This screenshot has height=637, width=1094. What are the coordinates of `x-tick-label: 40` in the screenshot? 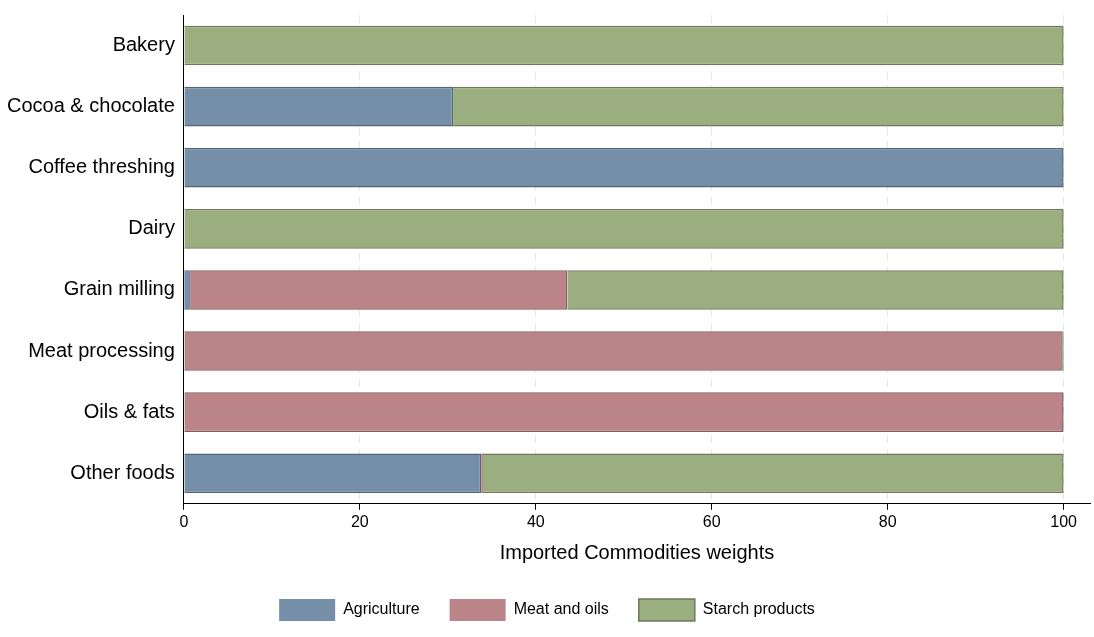 It's located at (535, 521).